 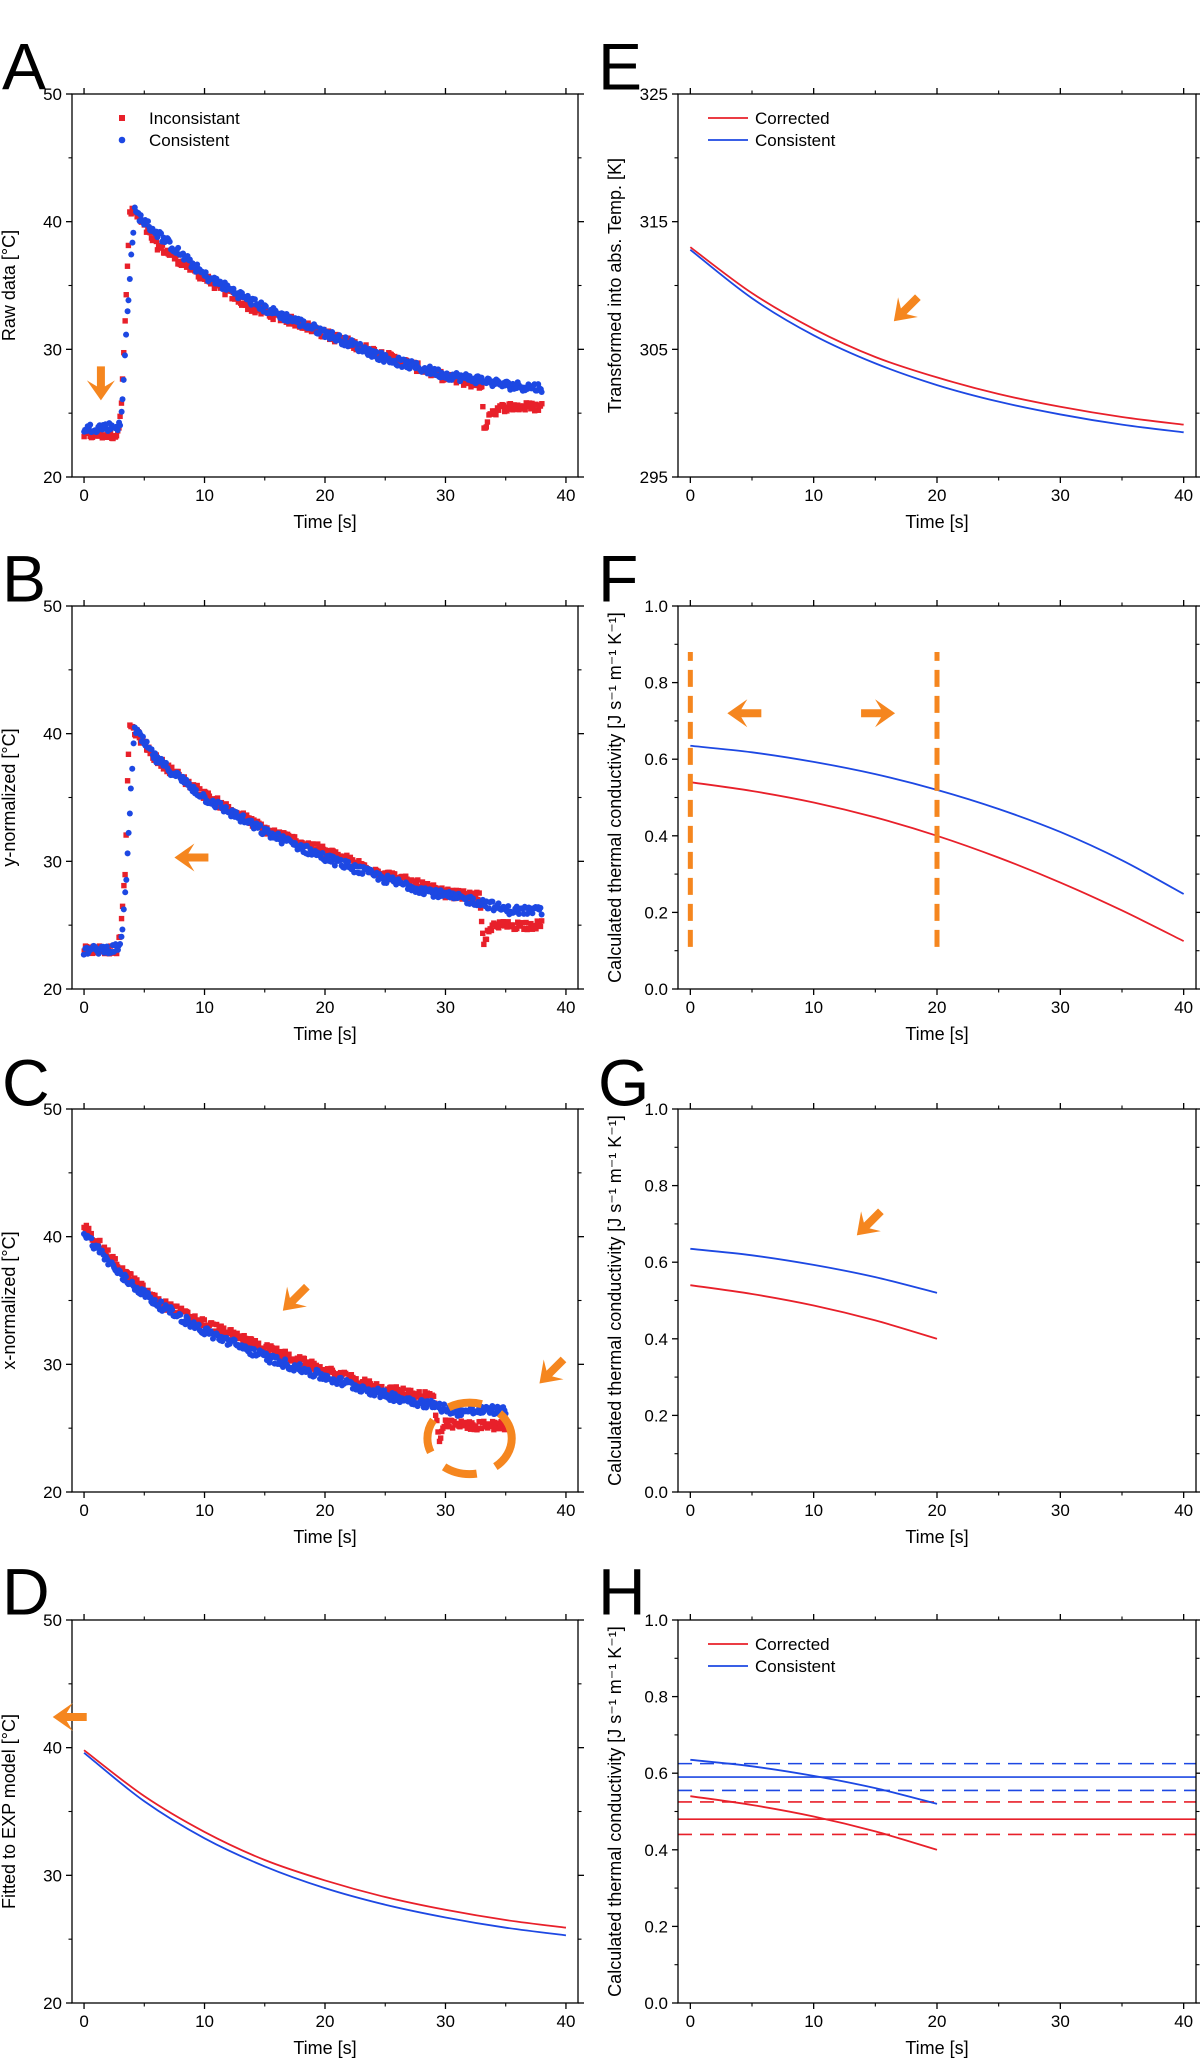 What do you see at coordinates (936, 1537) in the screenshot?
I see `x-axis-title: Time [s]` at bounding box center [936, 1537].